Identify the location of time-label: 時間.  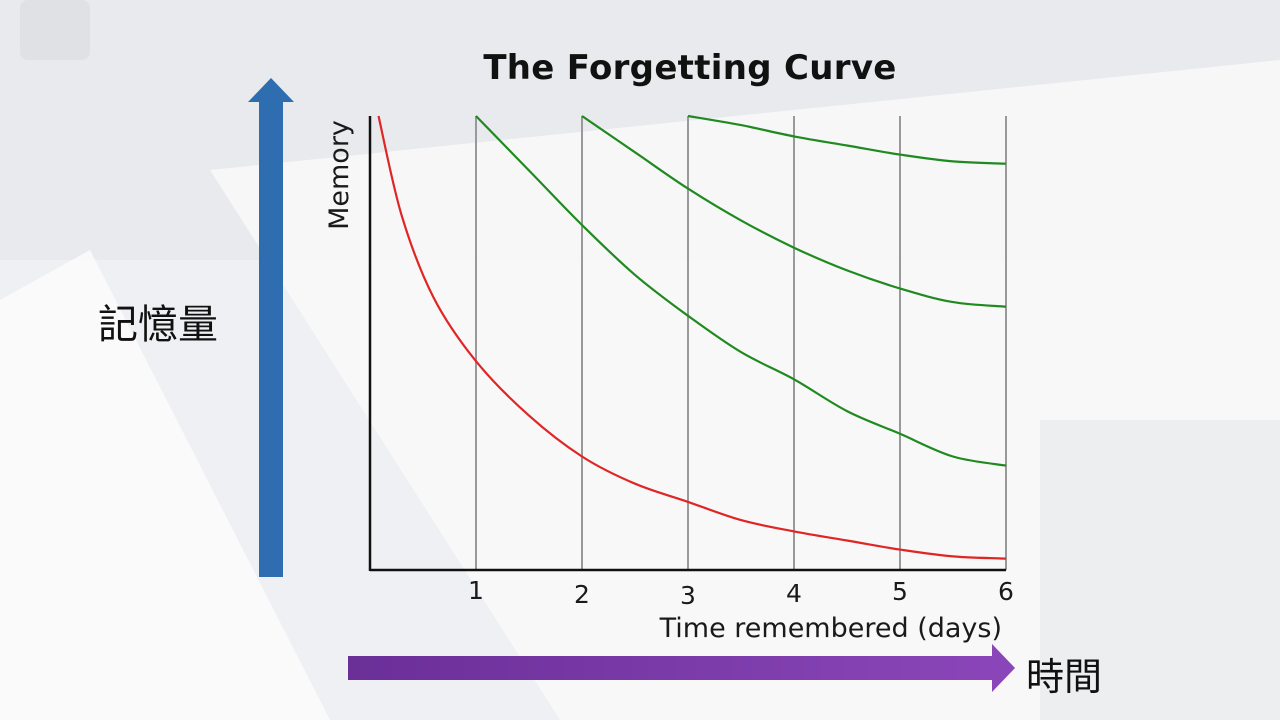
(1064, 677).